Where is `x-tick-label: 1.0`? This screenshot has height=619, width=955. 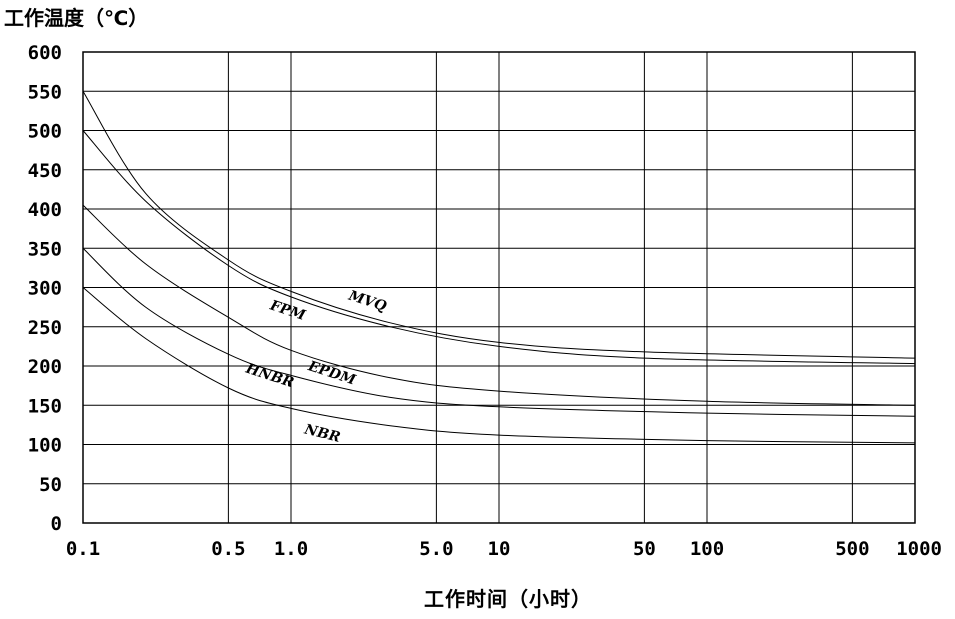
x-tick-label: 1.0 is located at coordinates (291, 549).